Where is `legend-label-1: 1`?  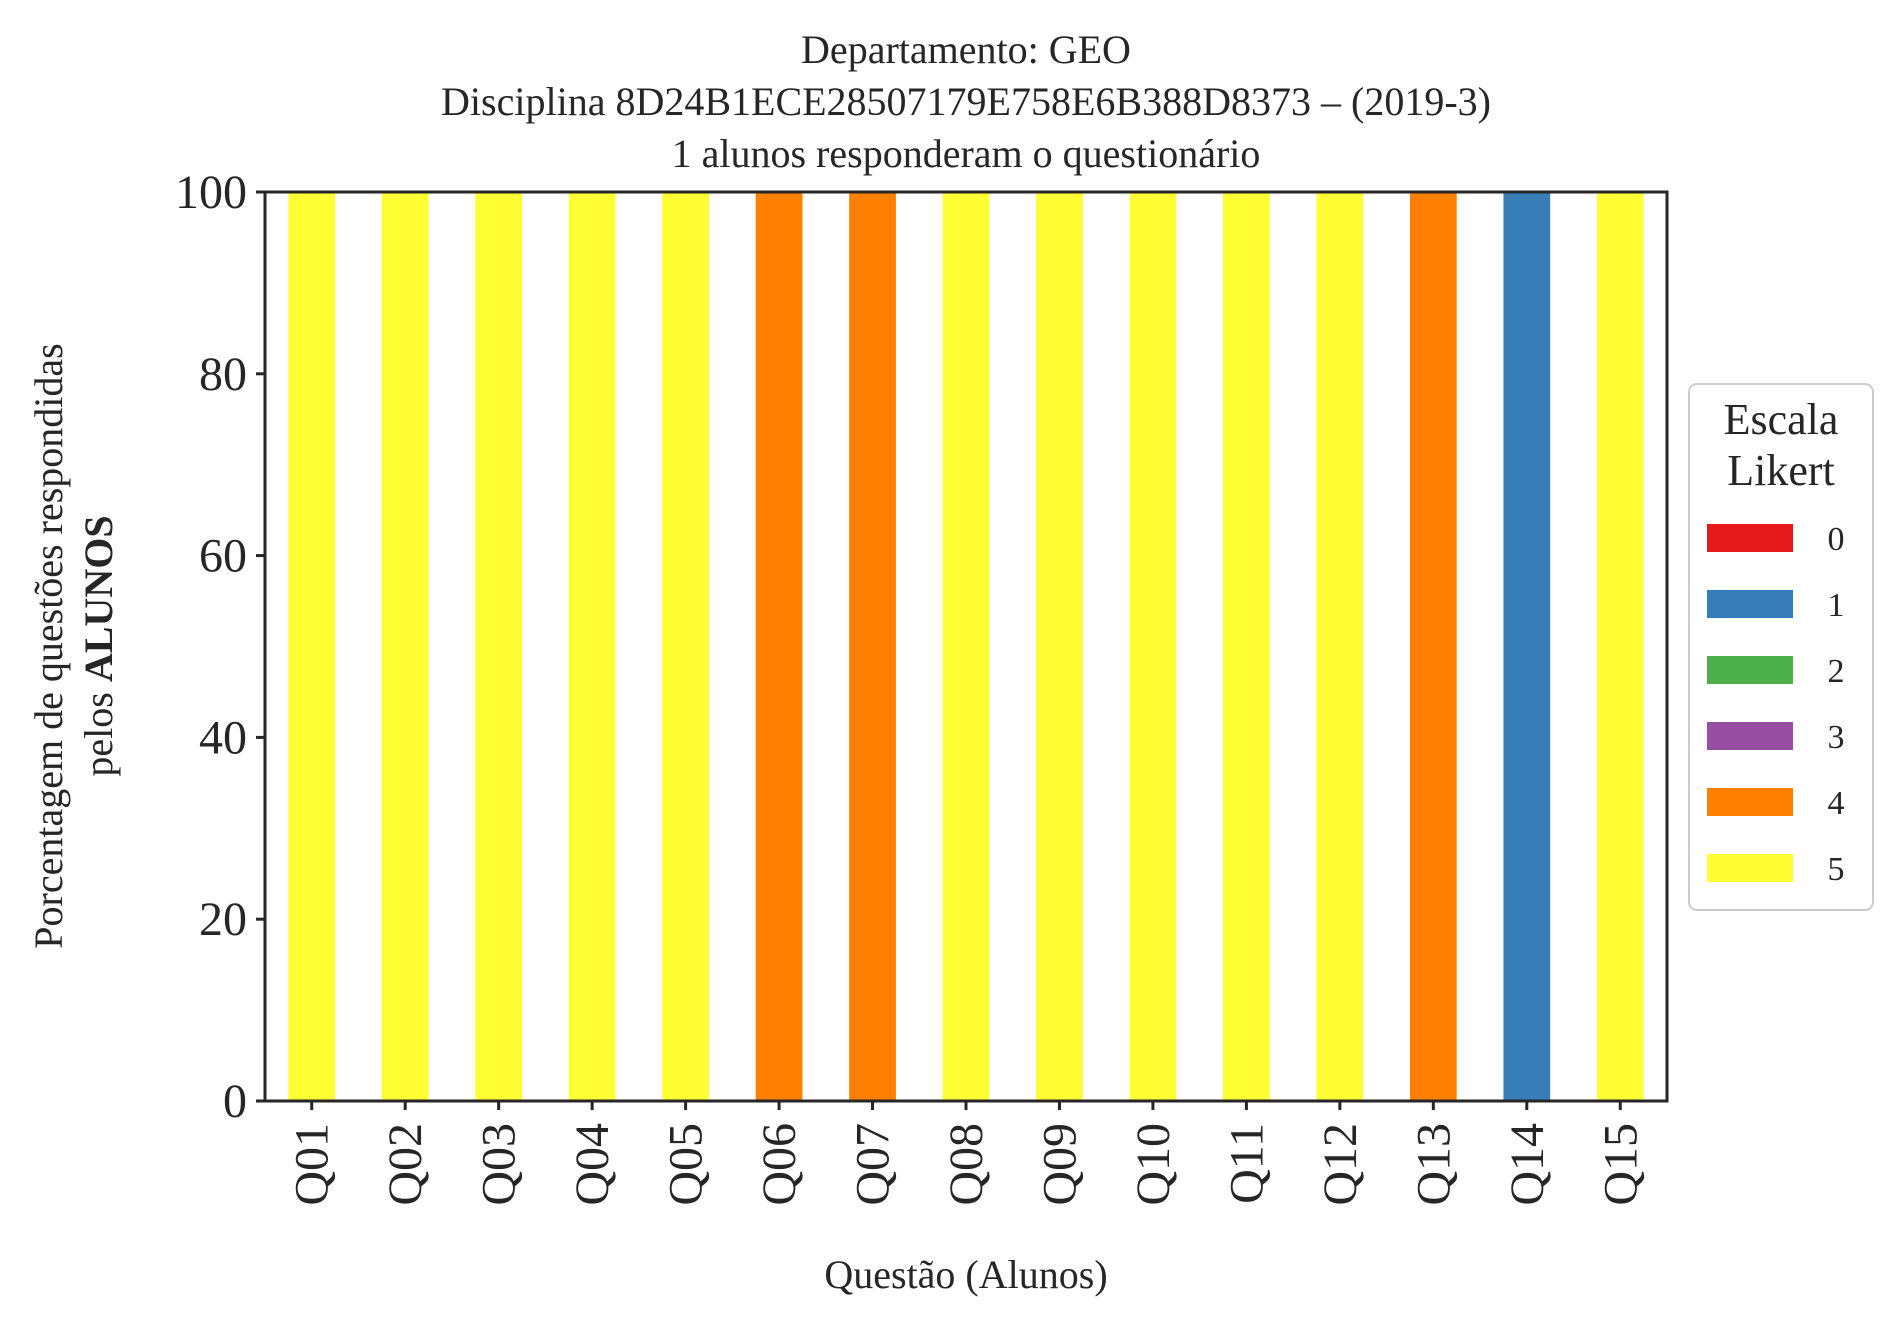 legend-label-1: 1 is located at coordinates (1836, 605).